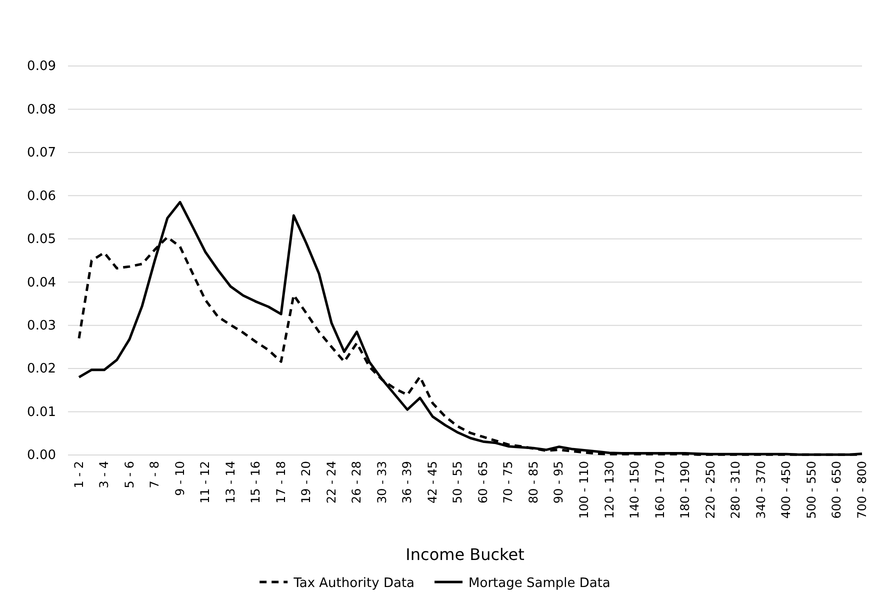 The image size is (870, 603). I want to click on x-tick-label: 17 - 18, so click(281, 482).